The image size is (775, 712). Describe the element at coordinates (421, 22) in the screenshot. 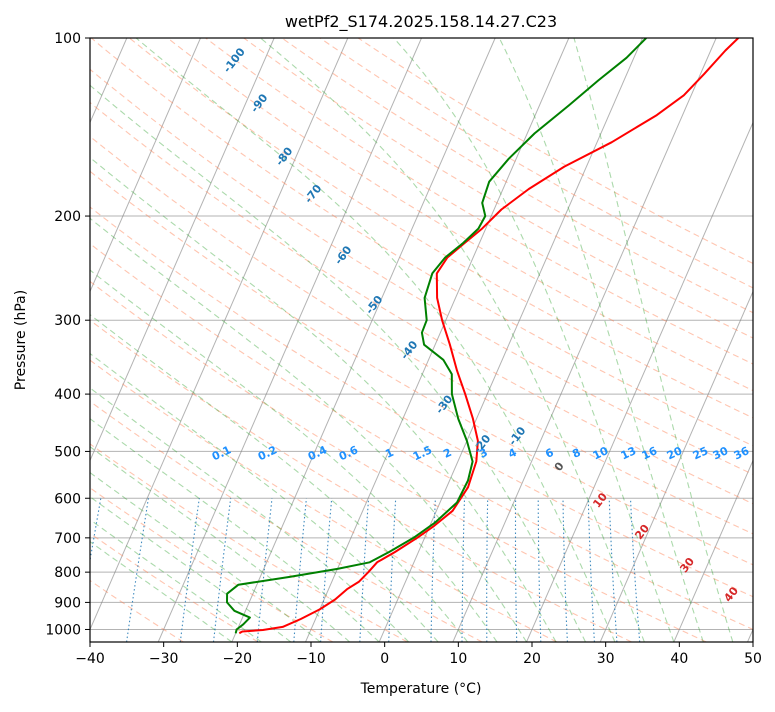

I see `chart-title: wetPf2_S174.2025.158.14.27.C23` at that location.